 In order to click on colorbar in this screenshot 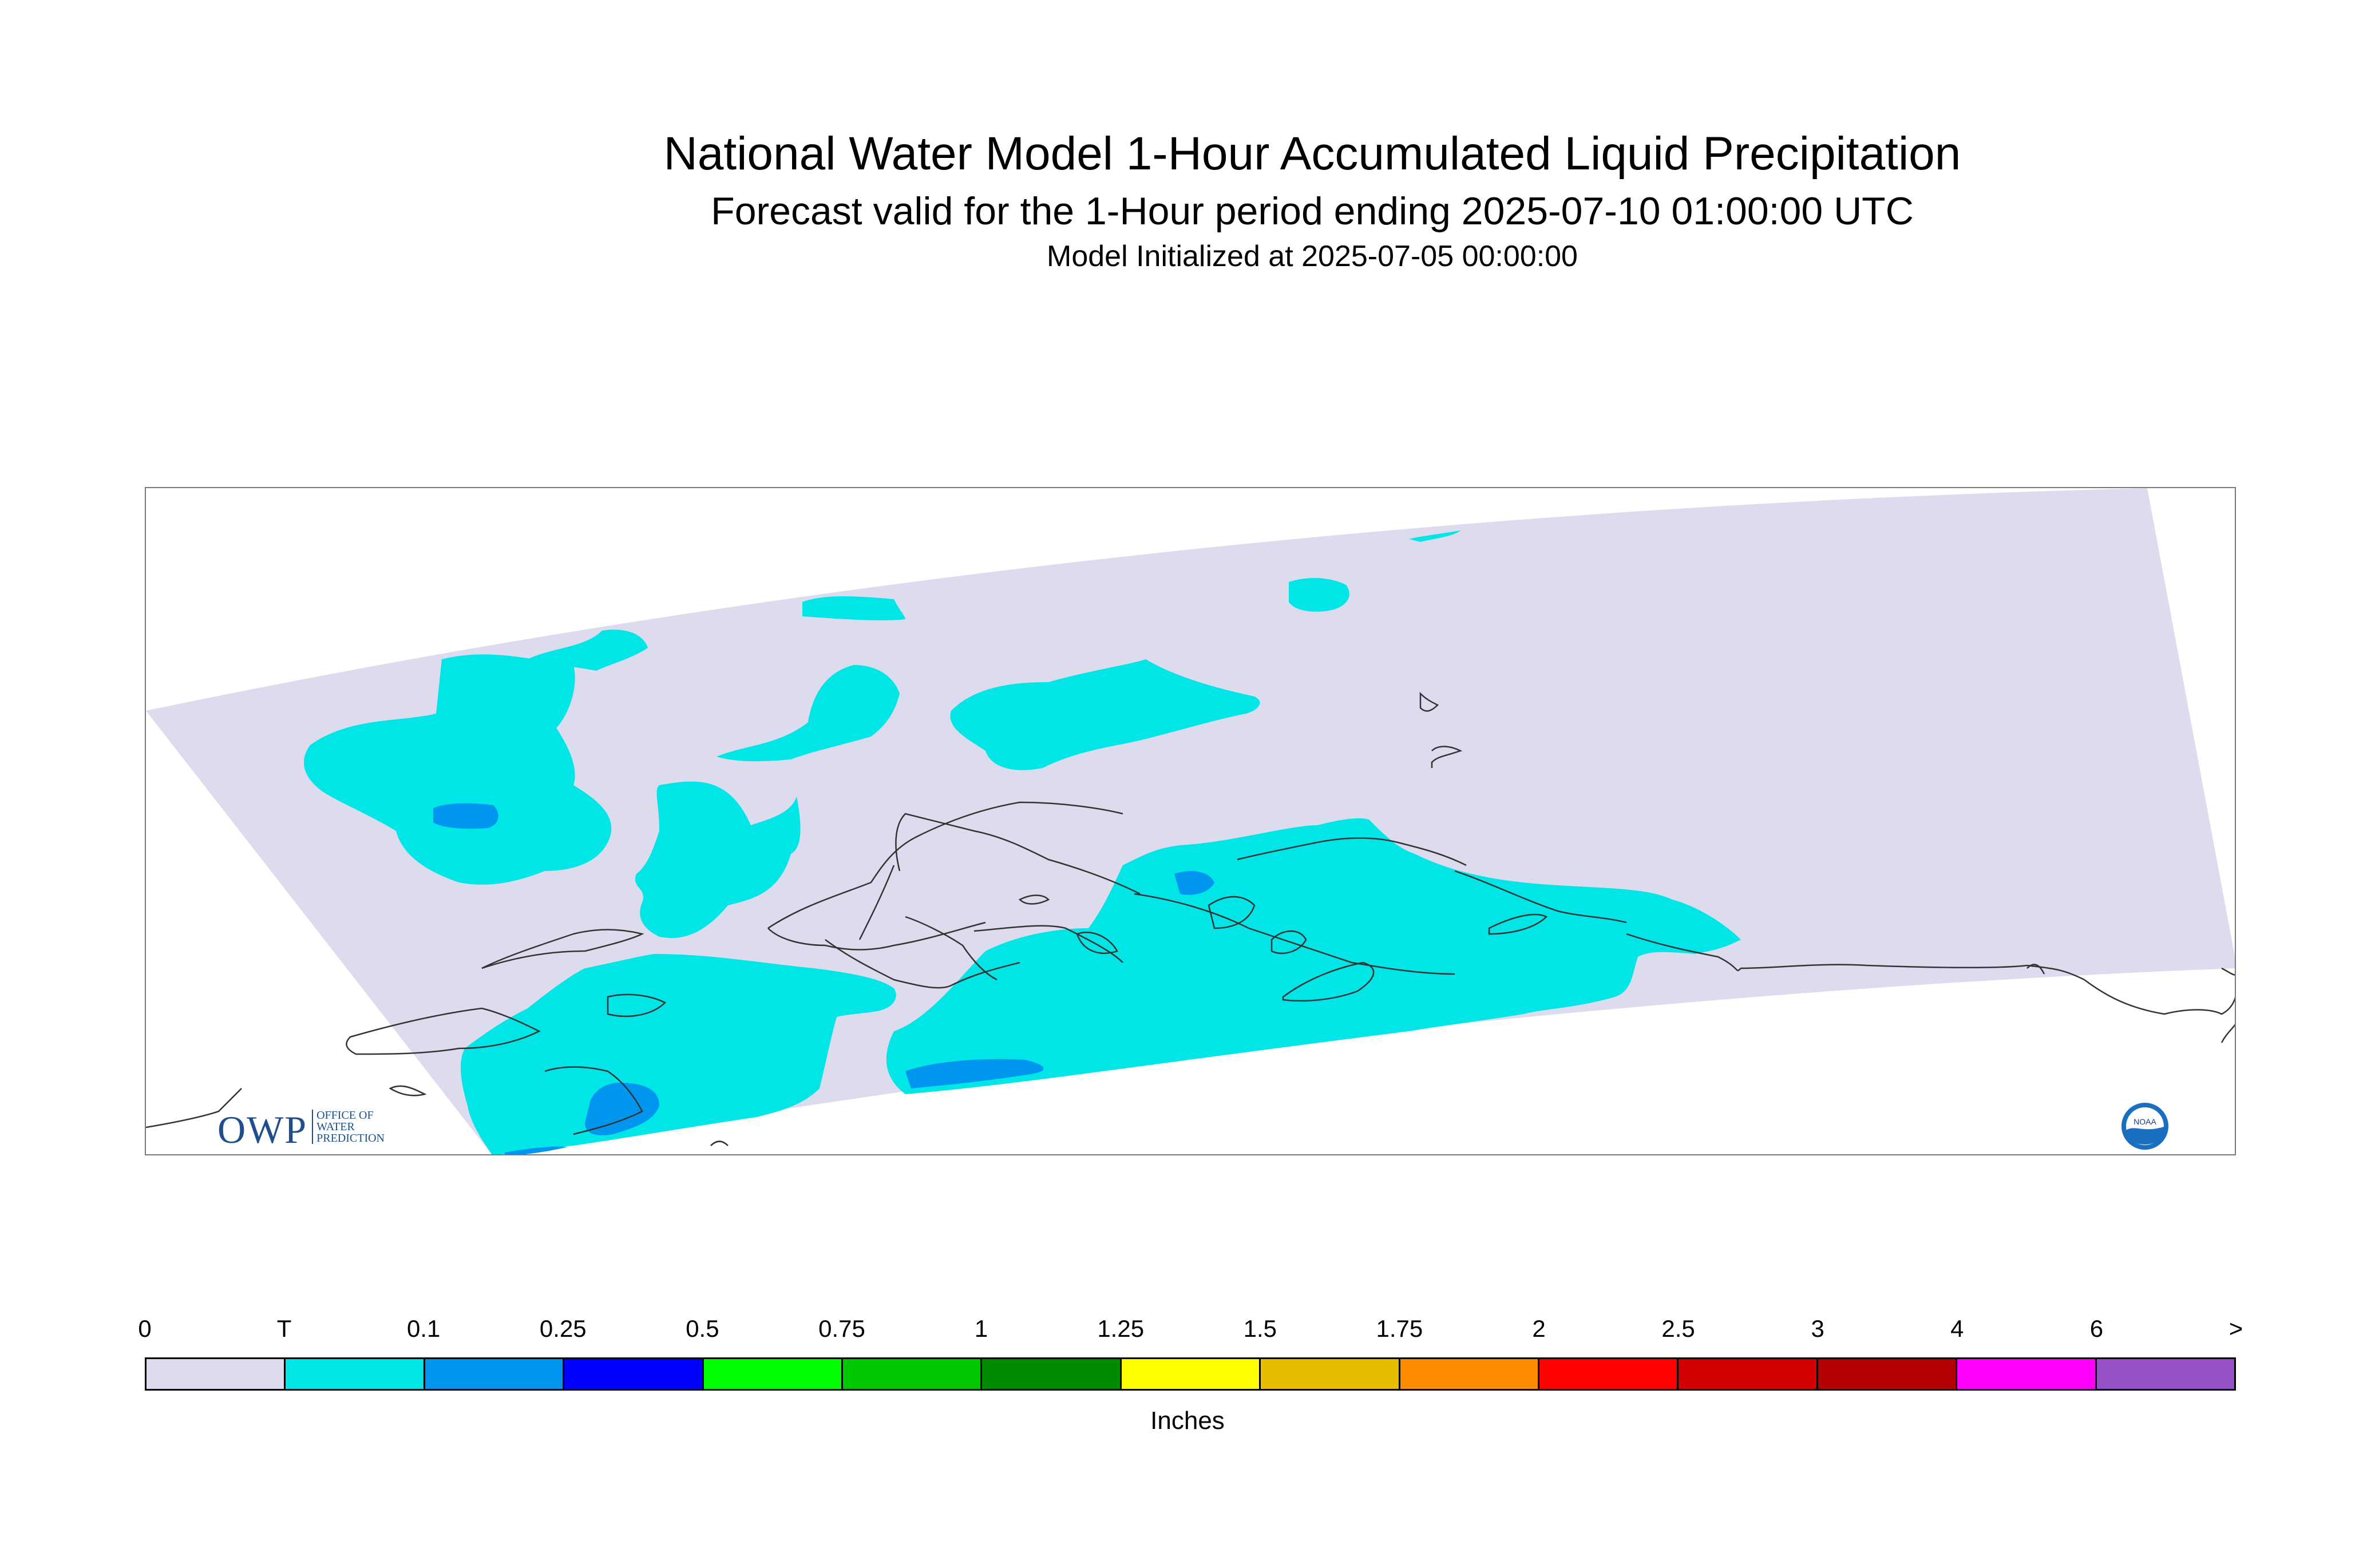, I will do `click(1190, 1374)`.